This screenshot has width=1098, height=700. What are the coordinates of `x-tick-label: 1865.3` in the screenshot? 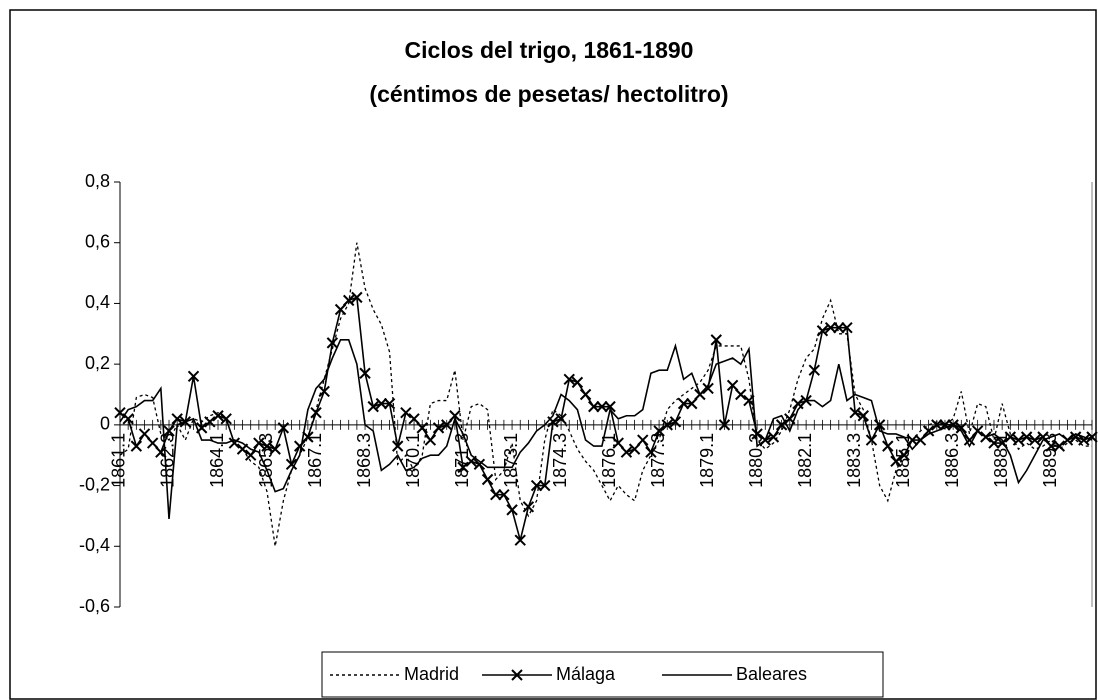 It's located at (266, 460).